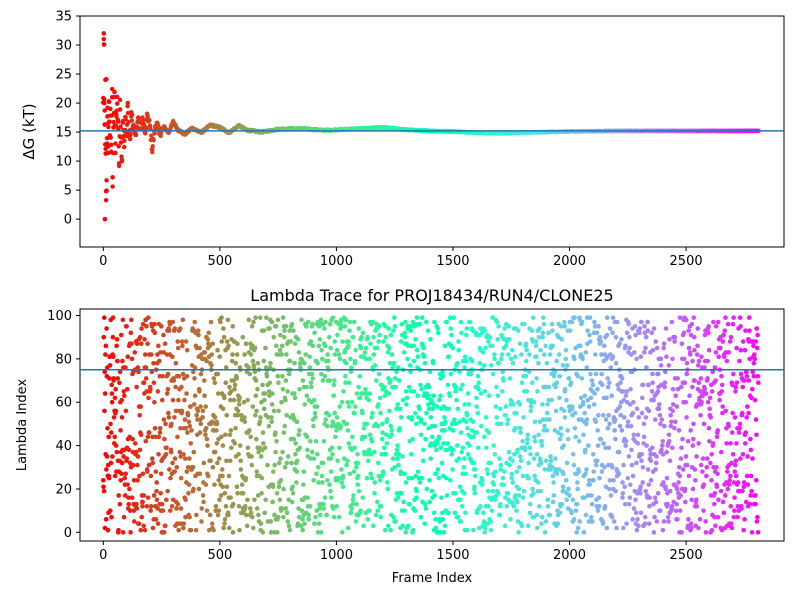  Describe the element at coordinates (686, 555) in the screenshot. I see `x-tick-label: 2500` at that location.